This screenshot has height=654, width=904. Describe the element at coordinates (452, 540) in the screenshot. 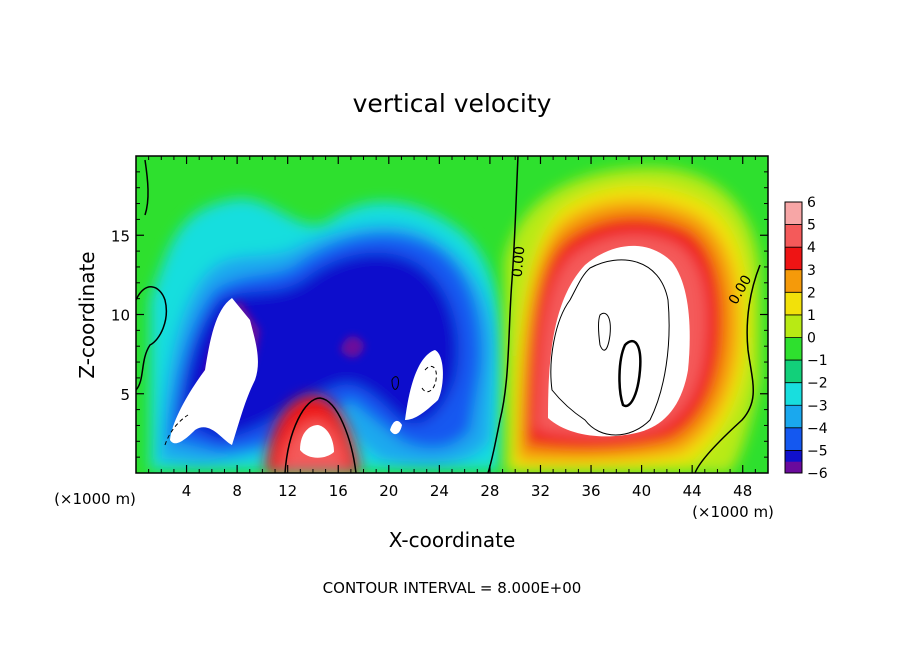

I see `x-axis-label: X-coordinate` at that location.